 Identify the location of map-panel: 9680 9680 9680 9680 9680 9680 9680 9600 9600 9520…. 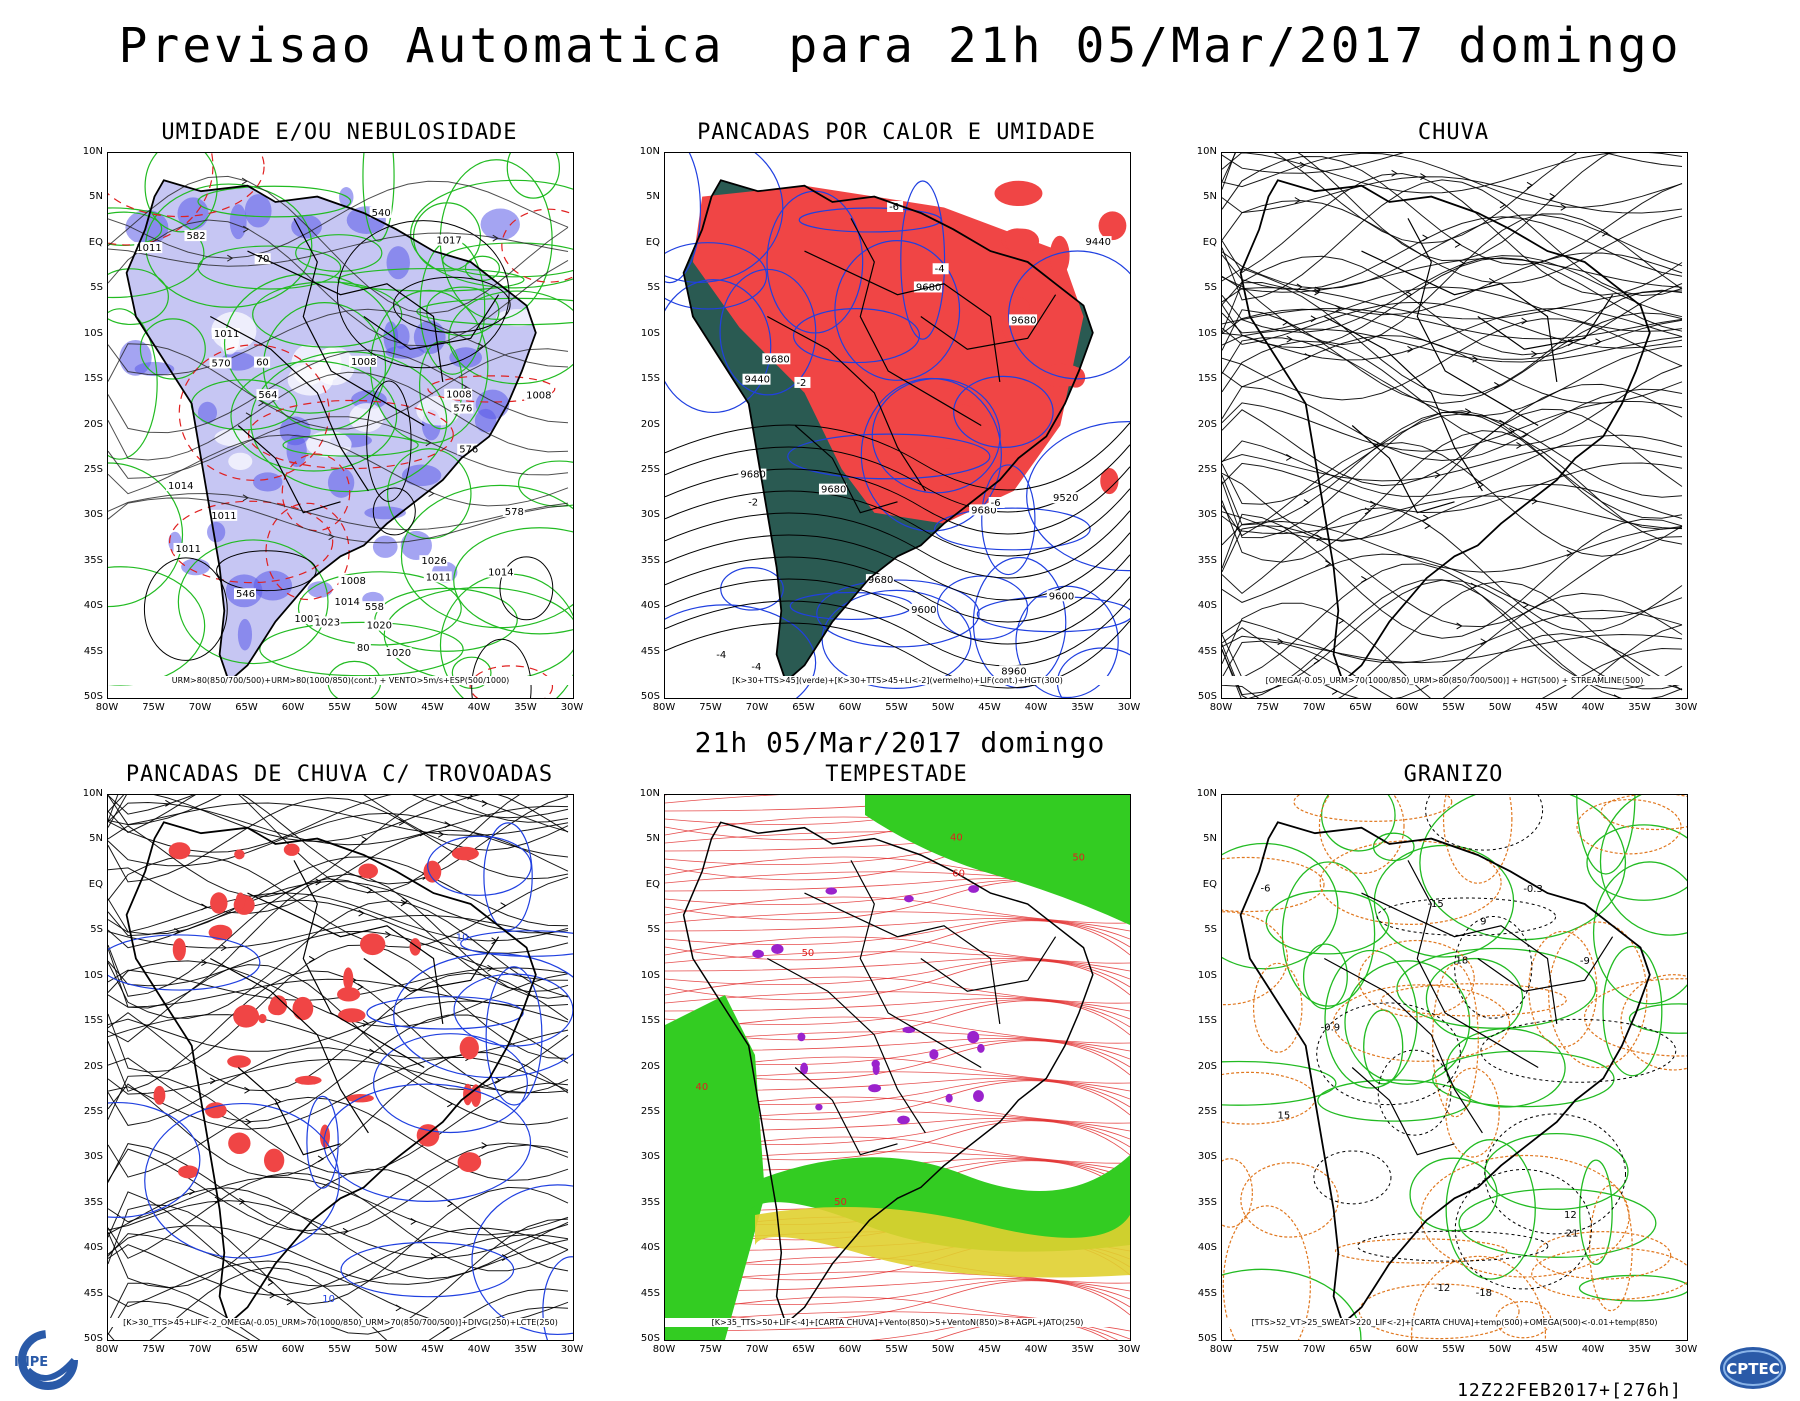
(897, 425).